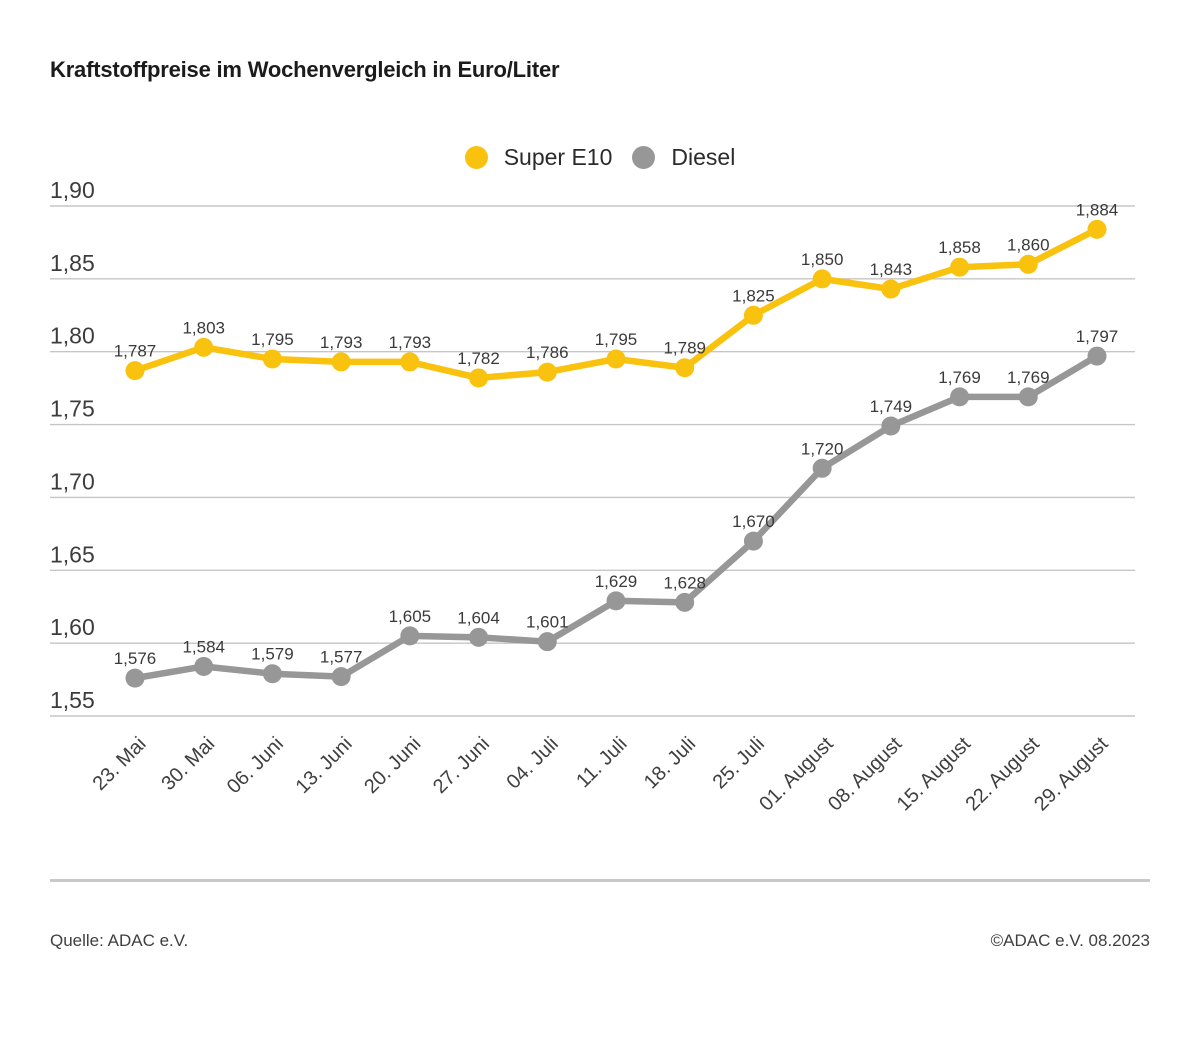 This screenshot has width=1200, height=1053. I want to click on diesel-value-label: 1,797, so click(1097, 336).